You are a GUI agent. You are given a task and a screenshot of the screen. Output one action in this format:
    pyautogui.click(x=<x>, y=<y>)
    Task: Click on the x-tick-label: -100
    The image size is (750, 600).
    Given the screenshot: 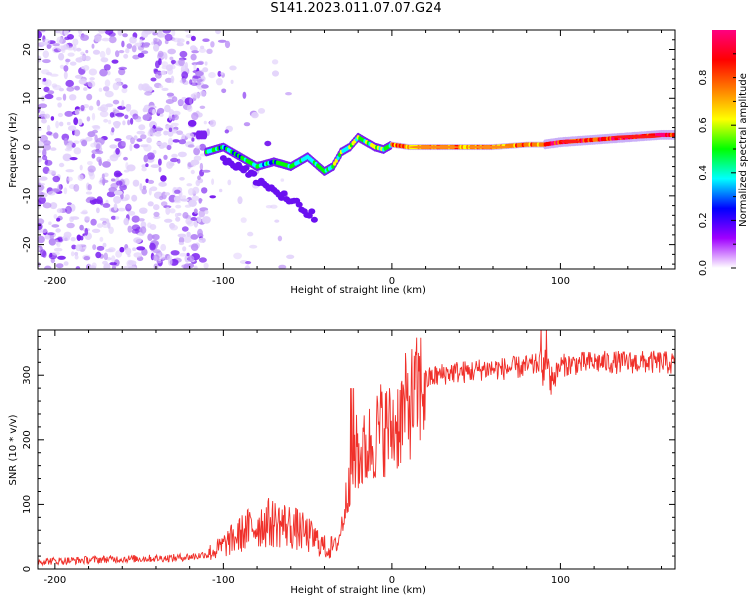 What is the action you would take?
    pyautogui.click(x=223, y=580)
    